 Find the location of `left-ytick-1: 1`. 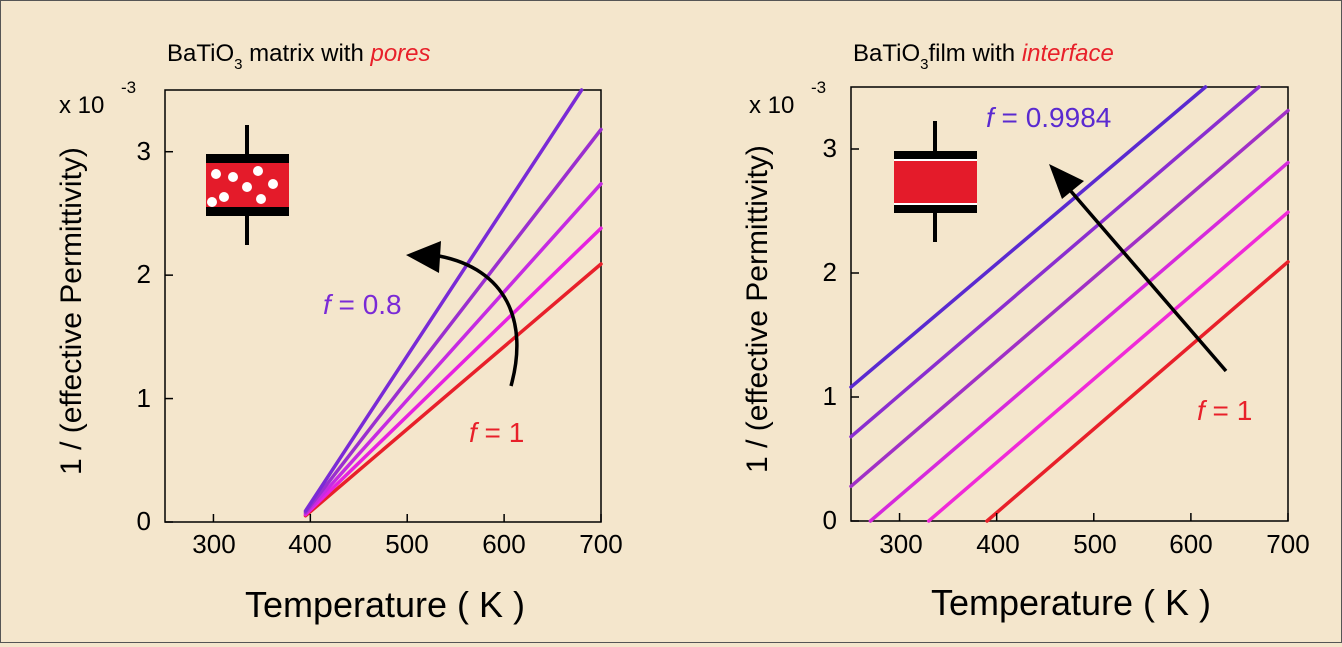

left-ytick-1: 1 is located at coordinates (144, 398).